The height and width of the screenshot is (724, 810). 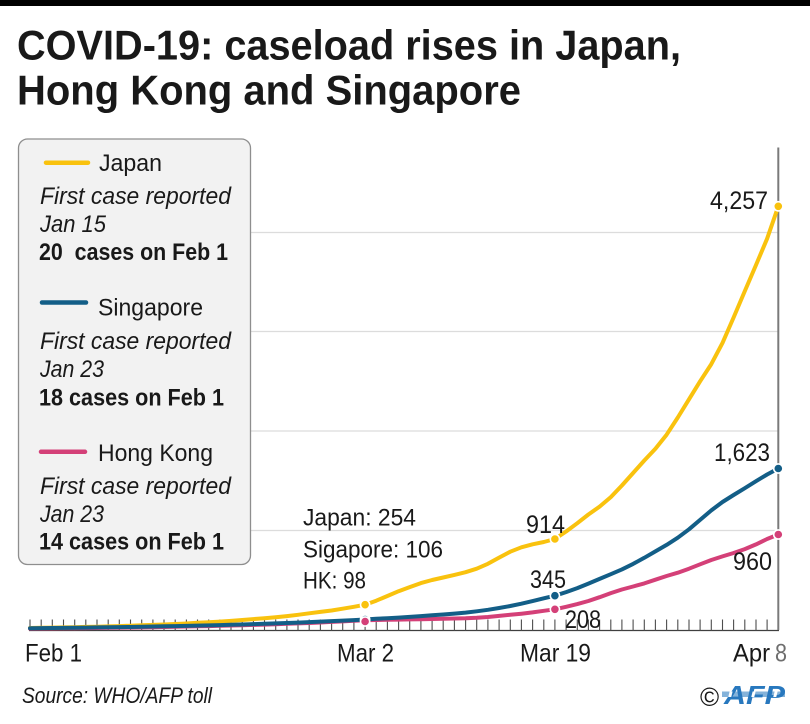 I want to click on svg-text: HK: 98, so click(x=334, y=581).